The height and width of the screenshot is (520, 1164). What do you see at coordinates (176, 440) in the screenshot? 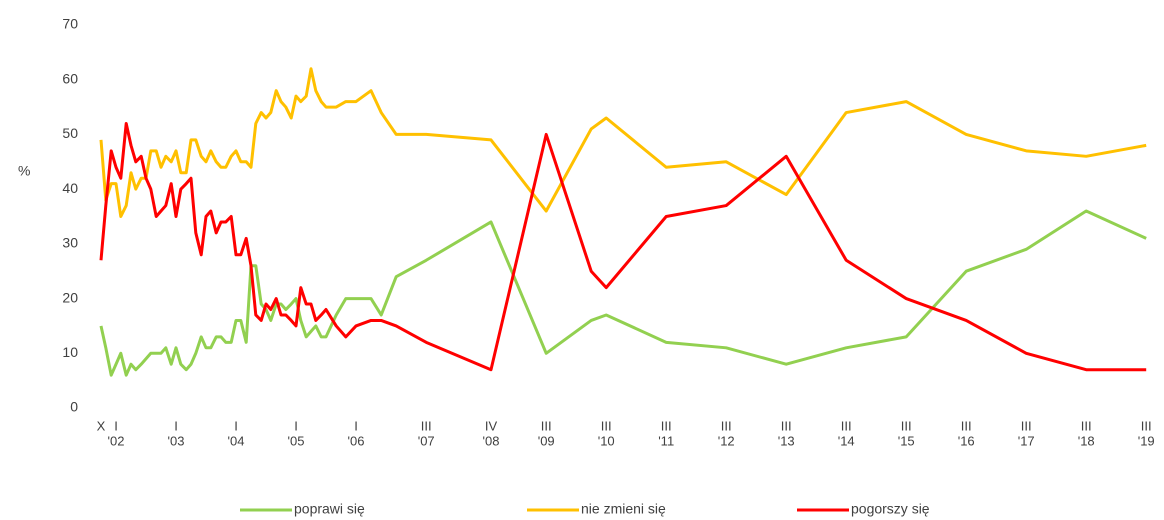
I see `x-tick-label: '03` at bounding box center [176, 440].